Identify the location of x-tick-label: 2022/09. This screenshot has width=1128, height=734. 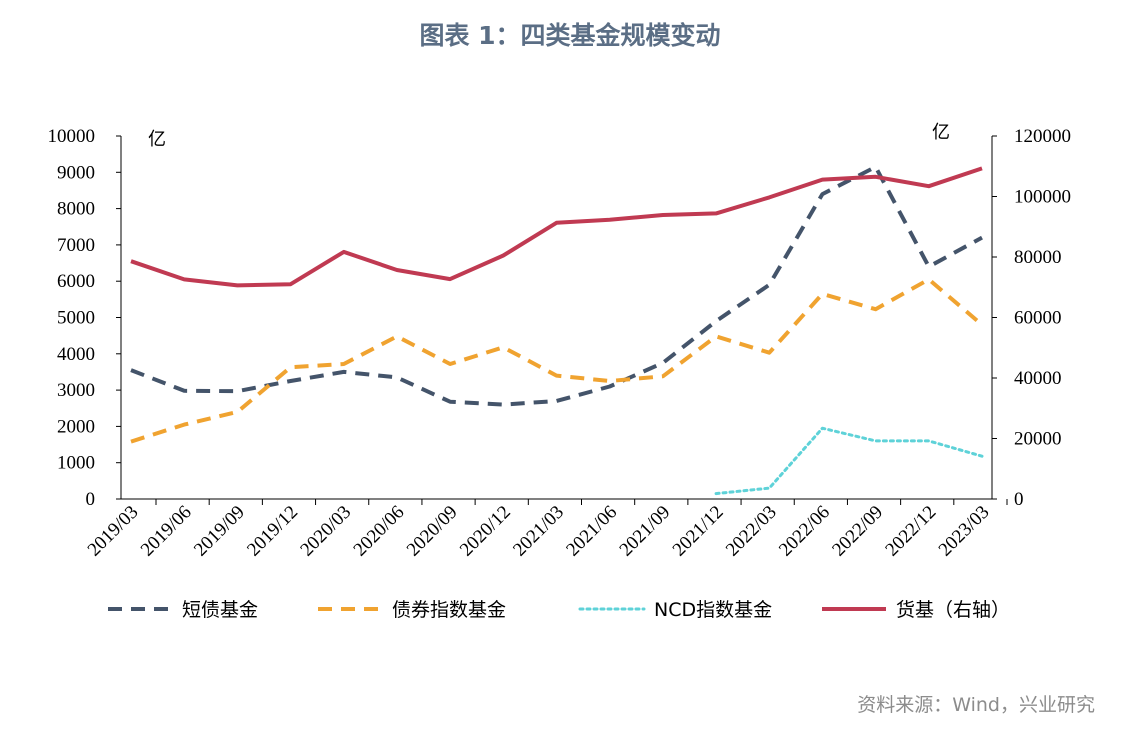
(857, 531).